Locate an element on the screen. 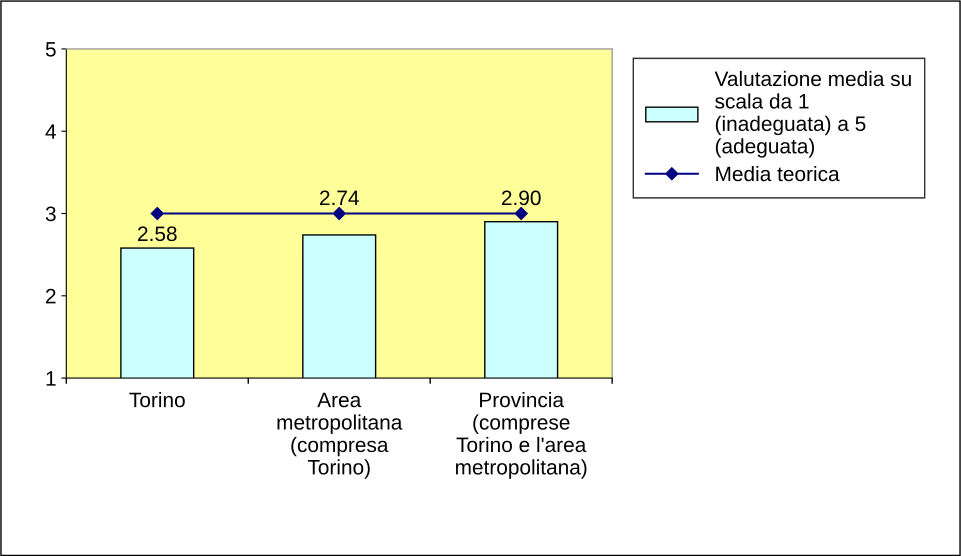 Image resolution: width=961 pixels, height=556 pixels. legend-label: Valutazione media su scala da 1 (inadeguata) a 5 (adeguata) is located at coordinates (812, 114).